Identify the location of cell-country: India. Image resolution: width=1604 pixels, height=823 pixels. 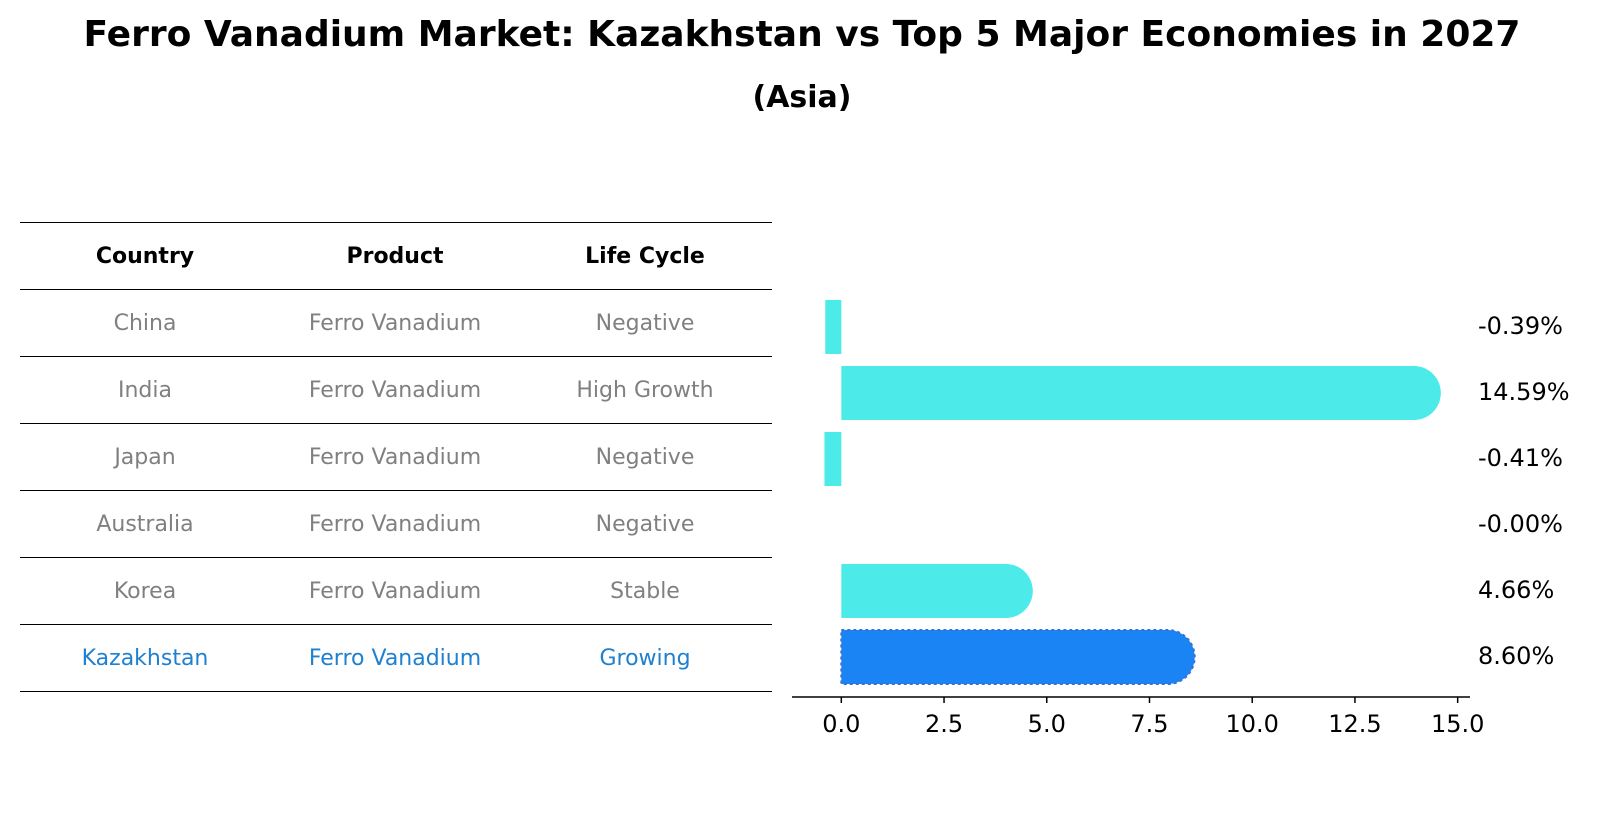
(145, 390).